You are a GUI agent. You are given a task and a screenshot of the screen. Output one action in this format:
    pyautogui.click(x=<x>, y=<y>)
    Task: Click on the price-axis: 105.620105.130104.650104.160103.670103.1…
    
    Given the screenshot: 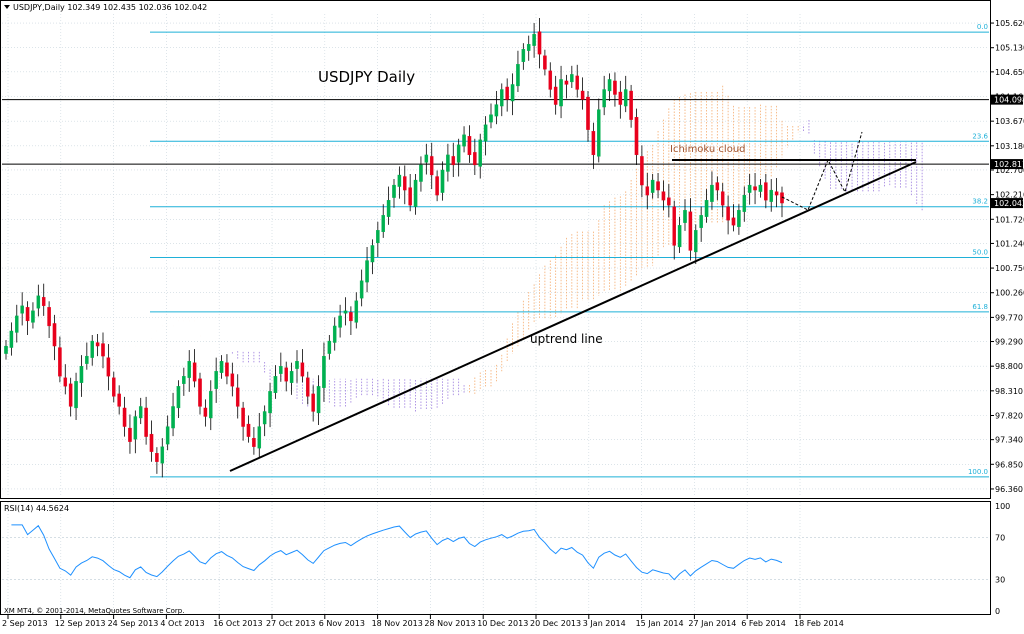 What is the action you would take?
    pyautogui.click(x=1007, y=256)
    